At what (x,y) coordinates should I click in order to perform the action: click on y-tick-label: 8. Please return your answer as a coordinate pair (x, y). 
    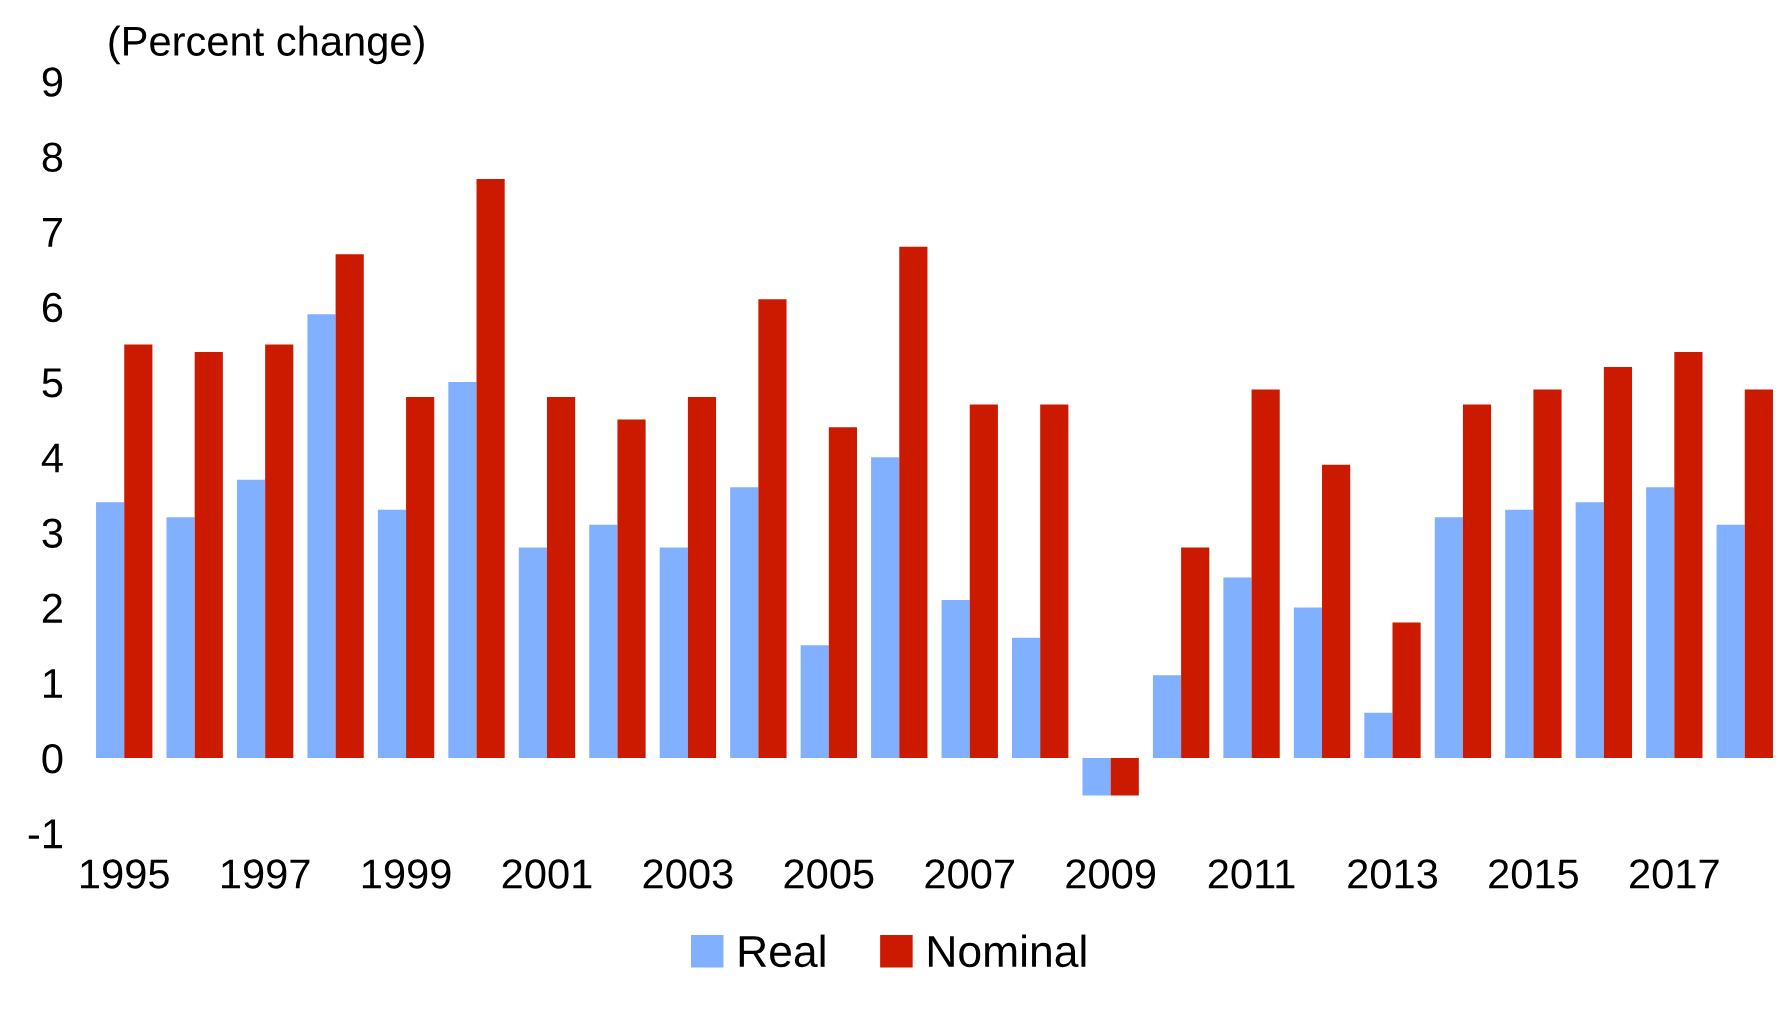
    Looking at the image, I should click on (52, 157).